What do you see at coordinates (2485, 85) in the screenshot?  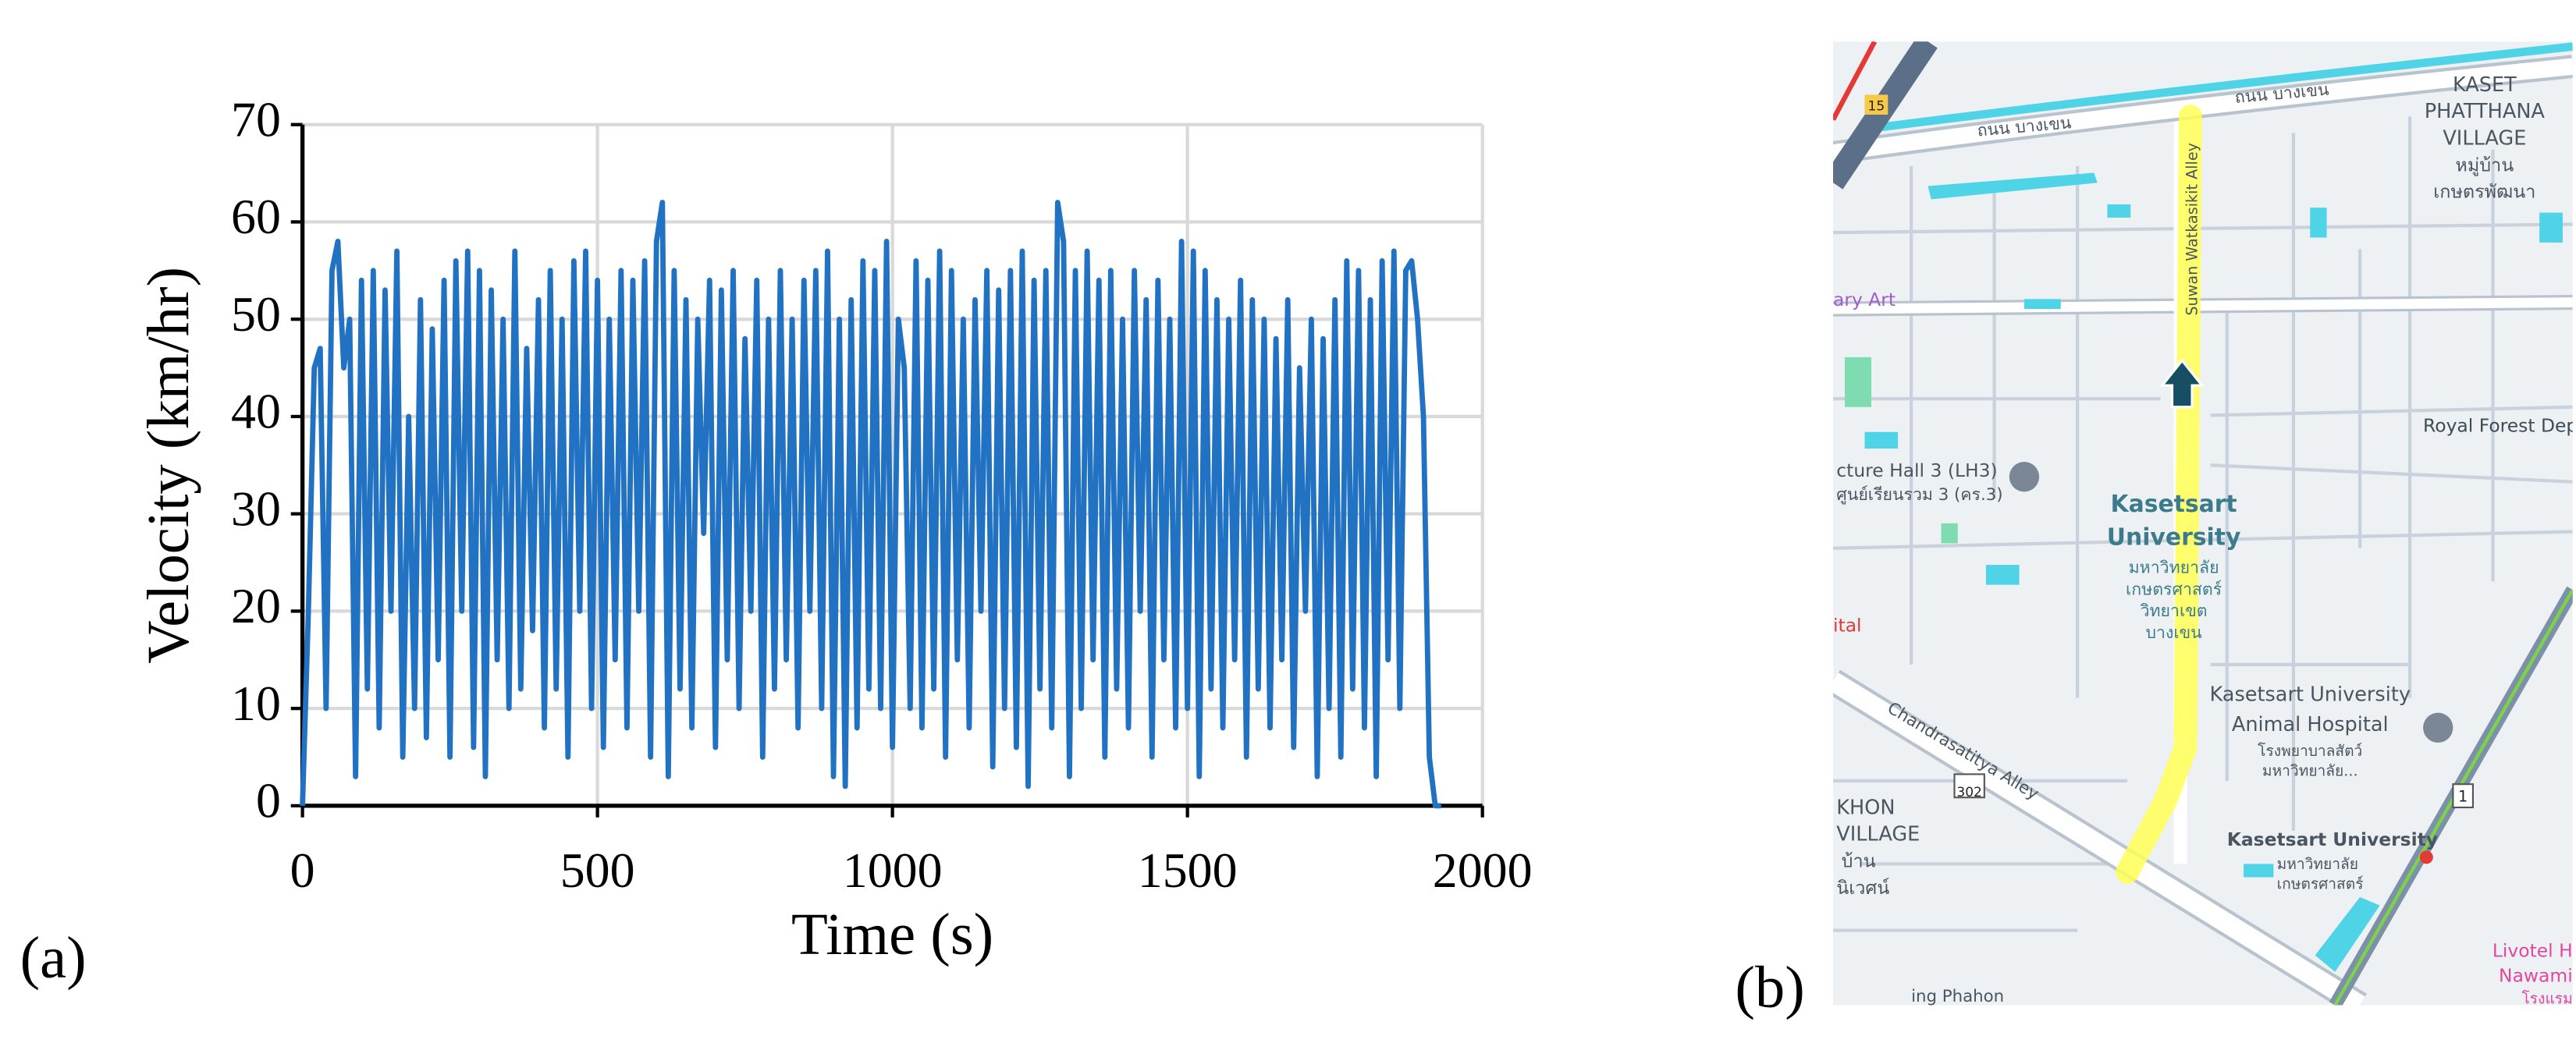 I see `map-label: KASET` at bounding box center [2485, 85].